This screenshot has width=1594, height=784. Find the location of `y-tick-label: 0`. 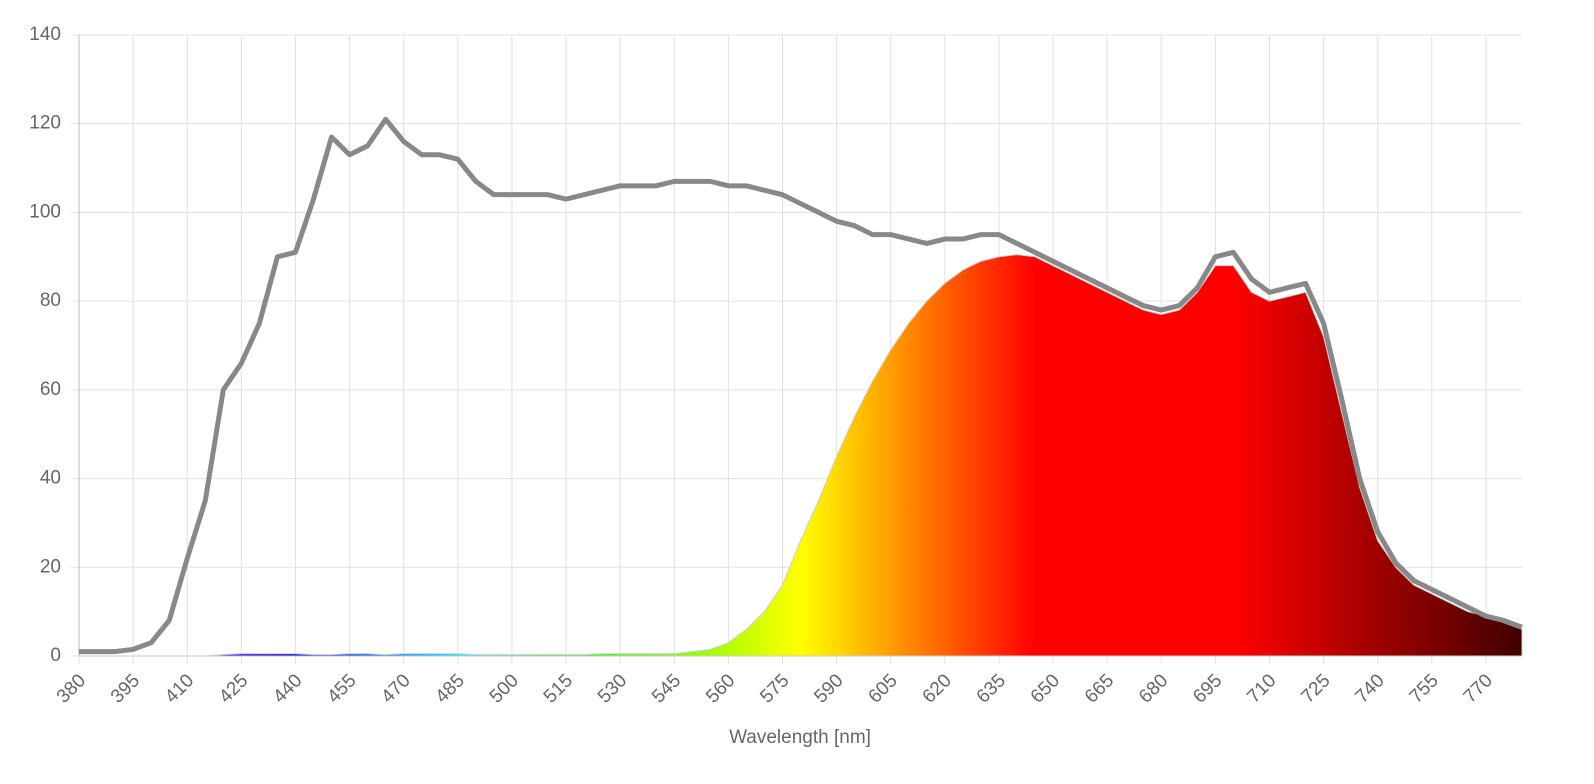

y-tick-label: 0 is located at coordinates (55, 655).